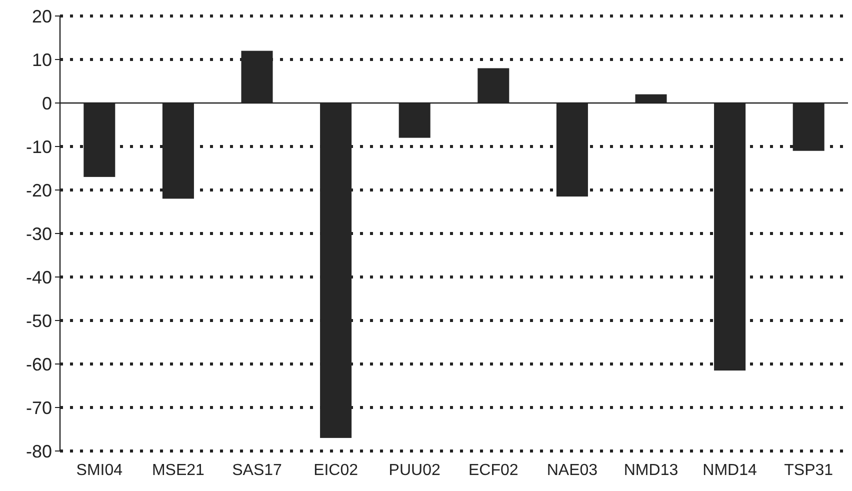  Describe the element at coordinates (39, 234) in the screenshot. I see `y-tick-label: -30` at that location.